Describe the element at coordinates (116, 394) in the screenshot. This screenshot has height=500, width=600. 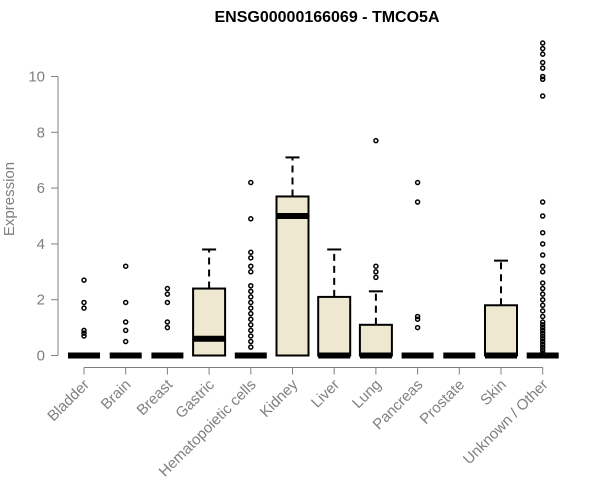
I see `x-tick-label: Brain` at that location.